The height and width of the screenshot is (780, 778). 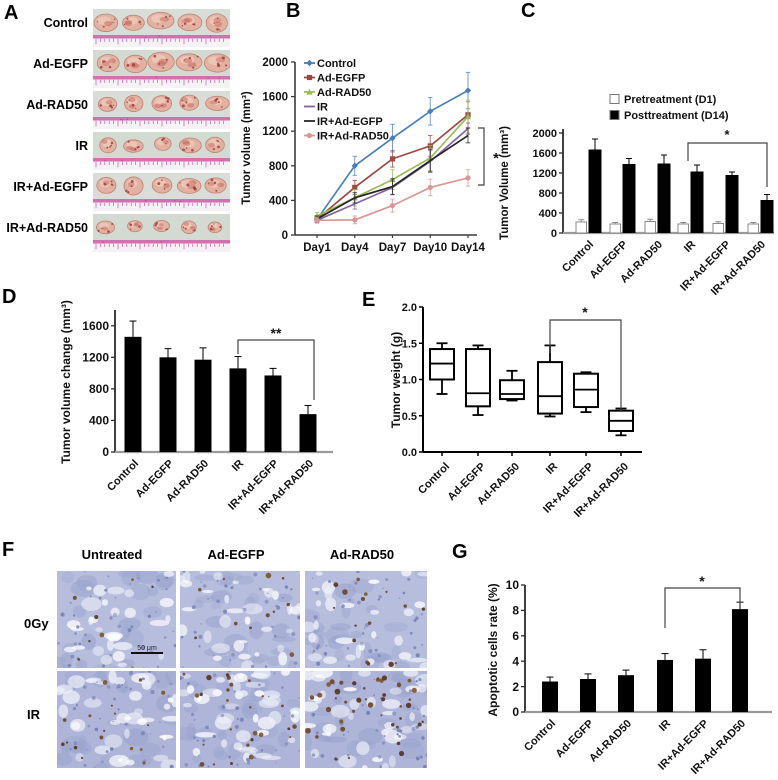 I want to click on tumor-row: Control, so click(x=116, y=28).